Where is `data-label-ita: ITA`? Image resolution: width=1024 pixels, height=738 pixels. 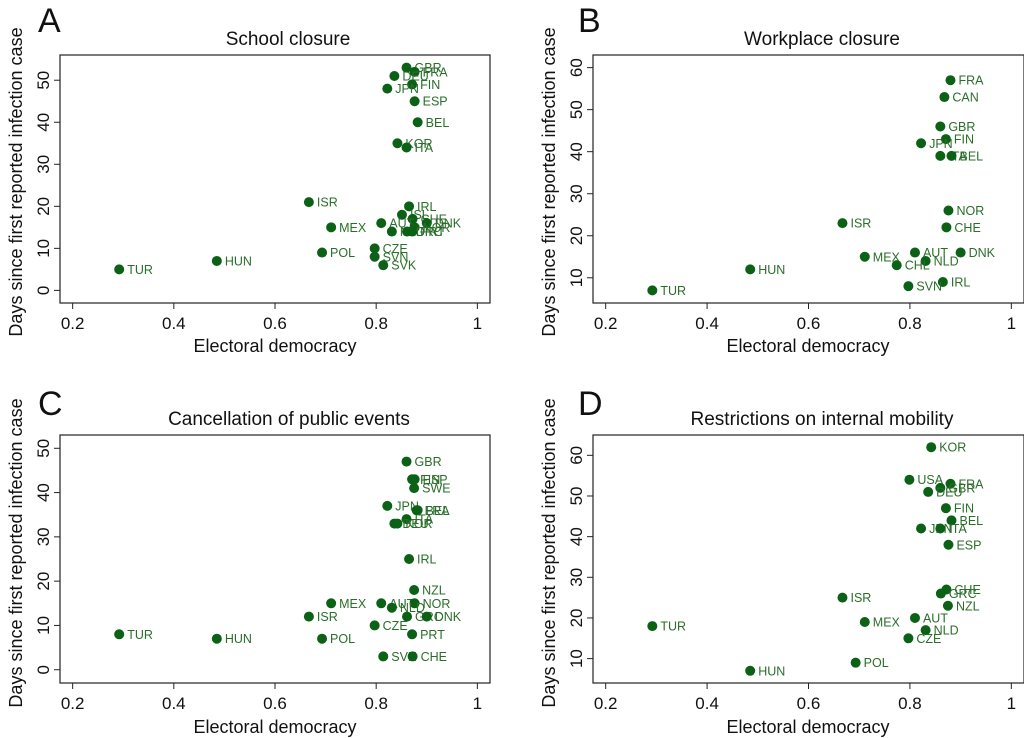 data-label-ita: ITA is located at coordinates (424, 520).